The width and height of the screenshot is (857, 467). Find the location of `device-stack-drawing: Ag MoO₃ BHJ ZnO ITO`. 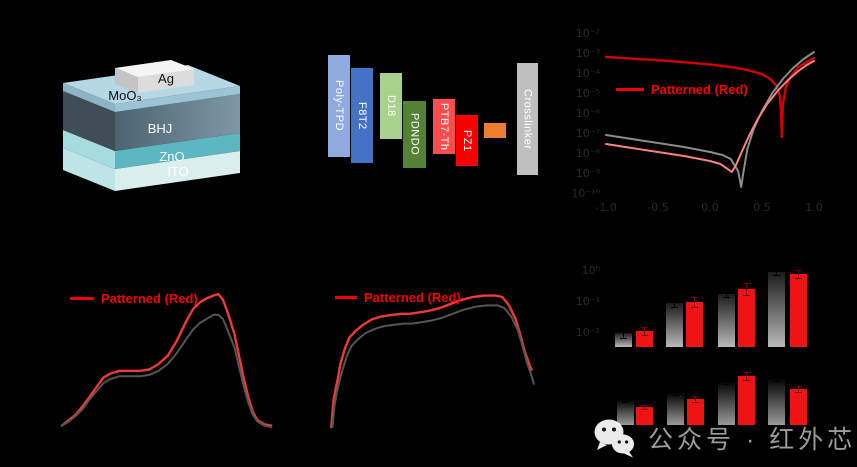

device-stack-drawing: Ag MoO₃ BHJ ZnO ITO is located at coordinates (151, 125).